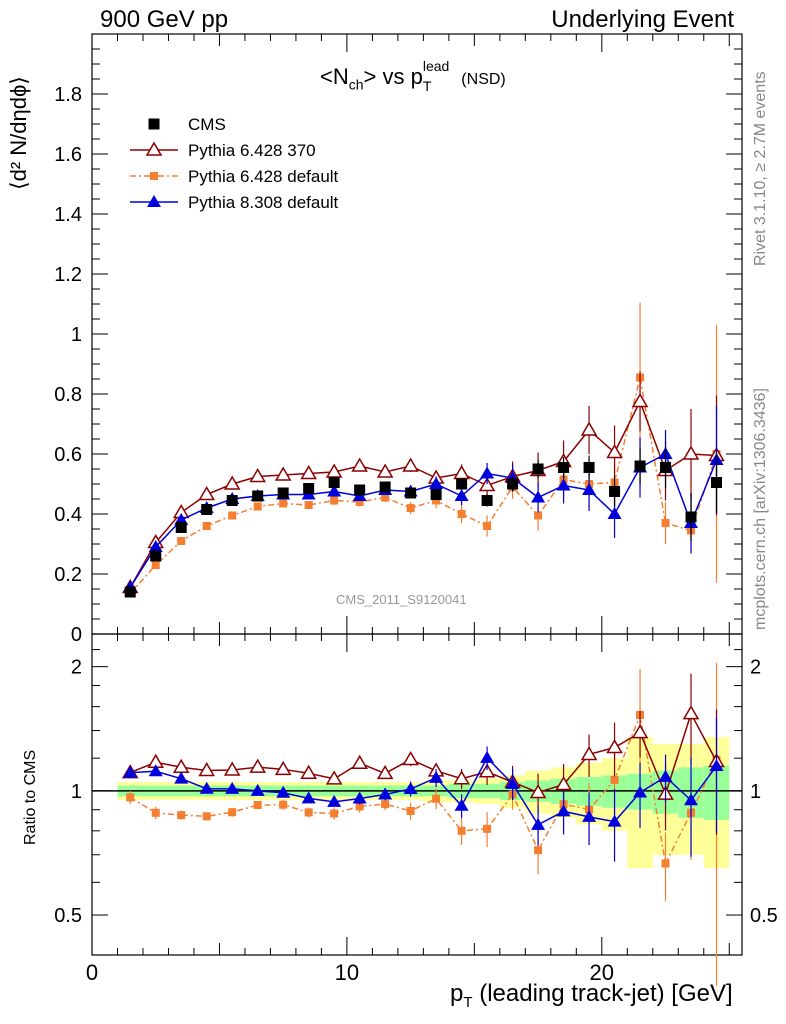  Describe the element at coordinates (68, 275) in the screenshot. I see `y-tick-label: 1.2` at that location.